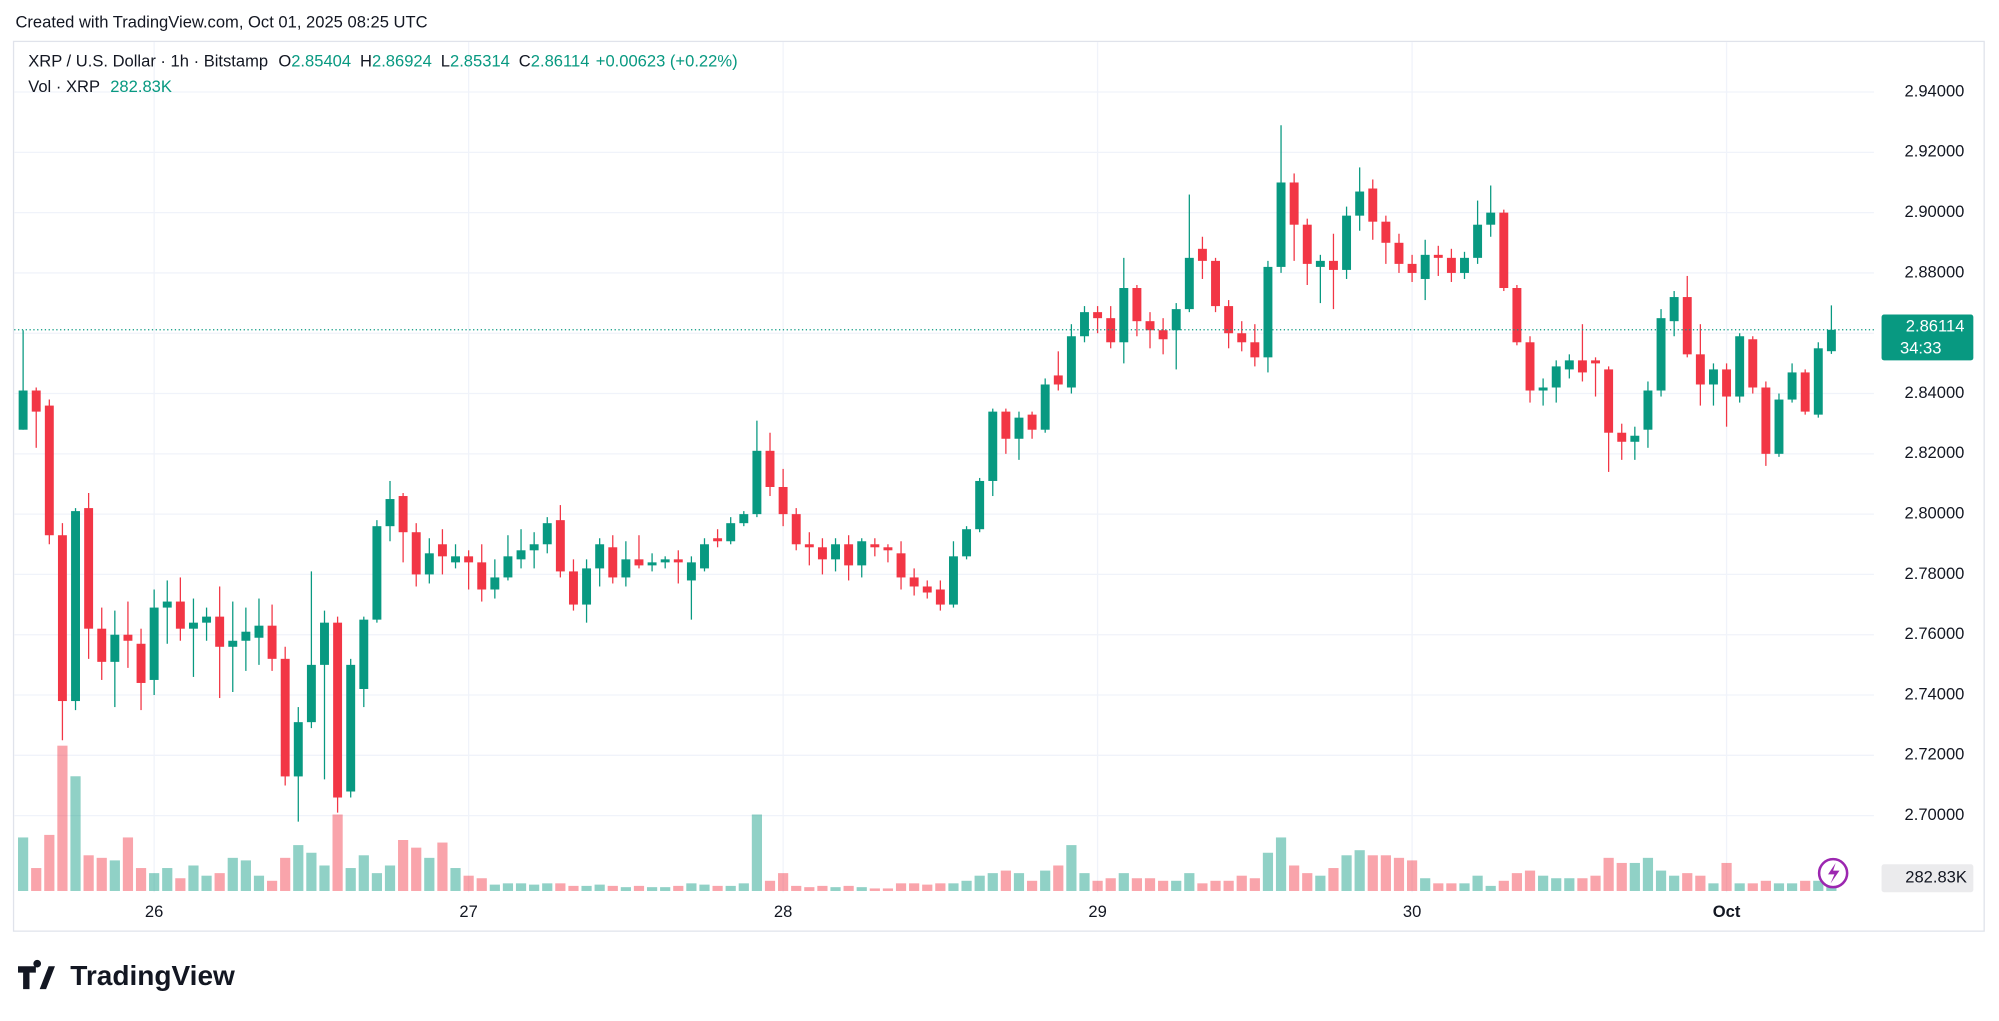  What do you see at coordinates (1412, 911) in the screenshot?
I see `x-tick-label: 30` at bounding box center [1412, 911].